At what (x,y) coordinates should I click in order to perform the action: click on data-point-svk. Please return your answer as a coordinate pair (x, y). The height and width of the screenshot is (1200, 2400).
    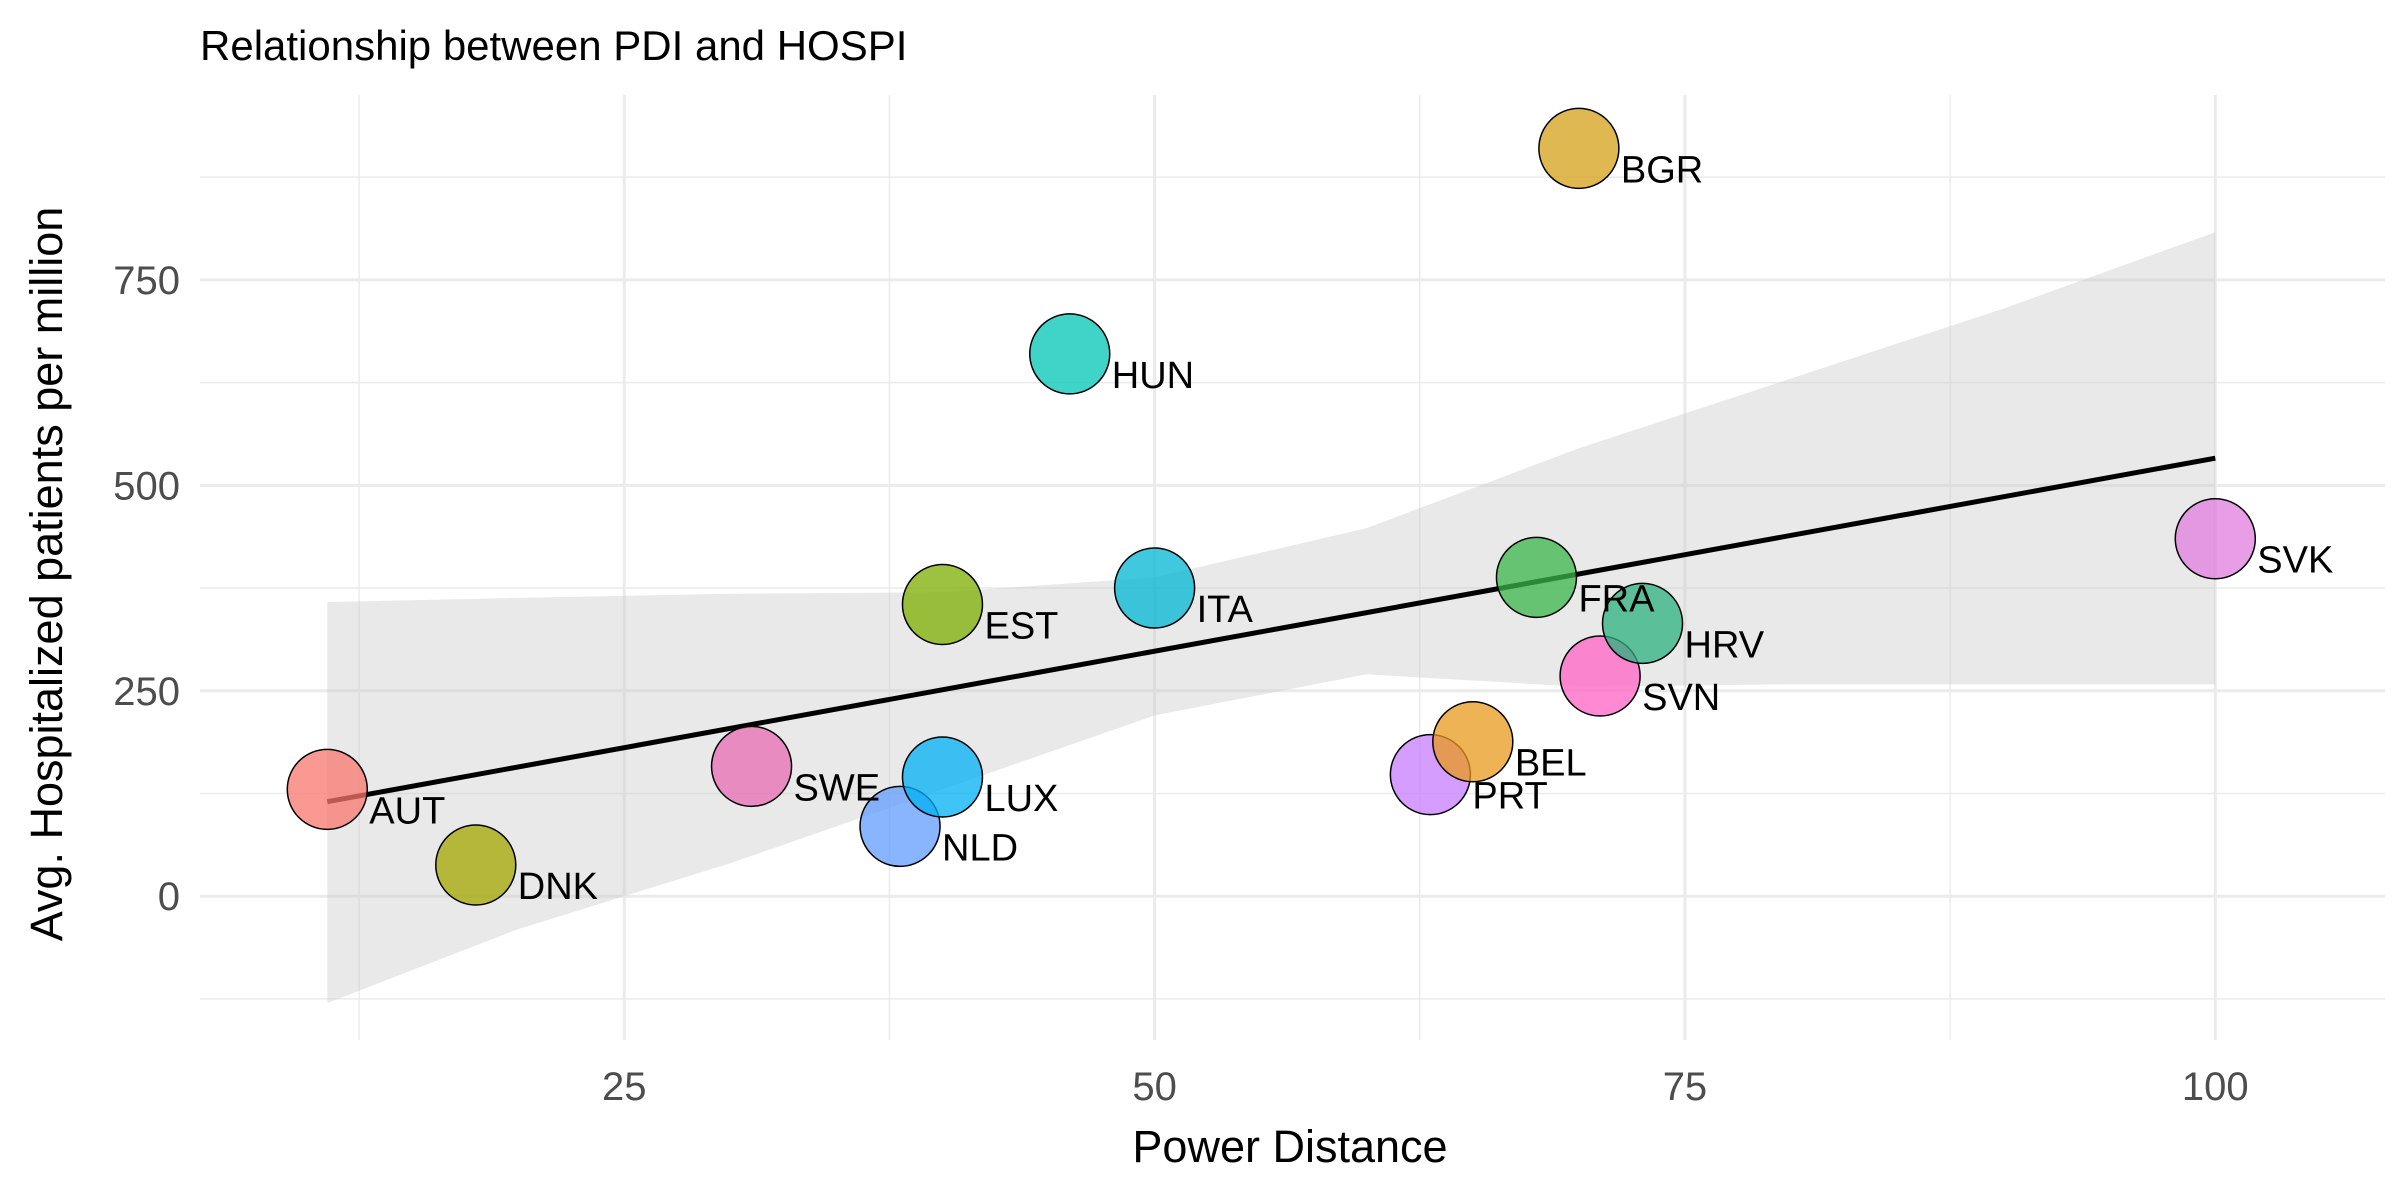
    Looking at the image, I should click on (2215, 538).